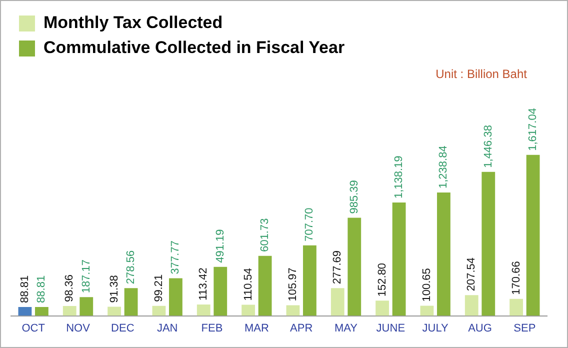  What do you see at coordinates (444, 167) in the screenshot?
I see `data-label: 1,238.84` at bounding box center [444, 167].